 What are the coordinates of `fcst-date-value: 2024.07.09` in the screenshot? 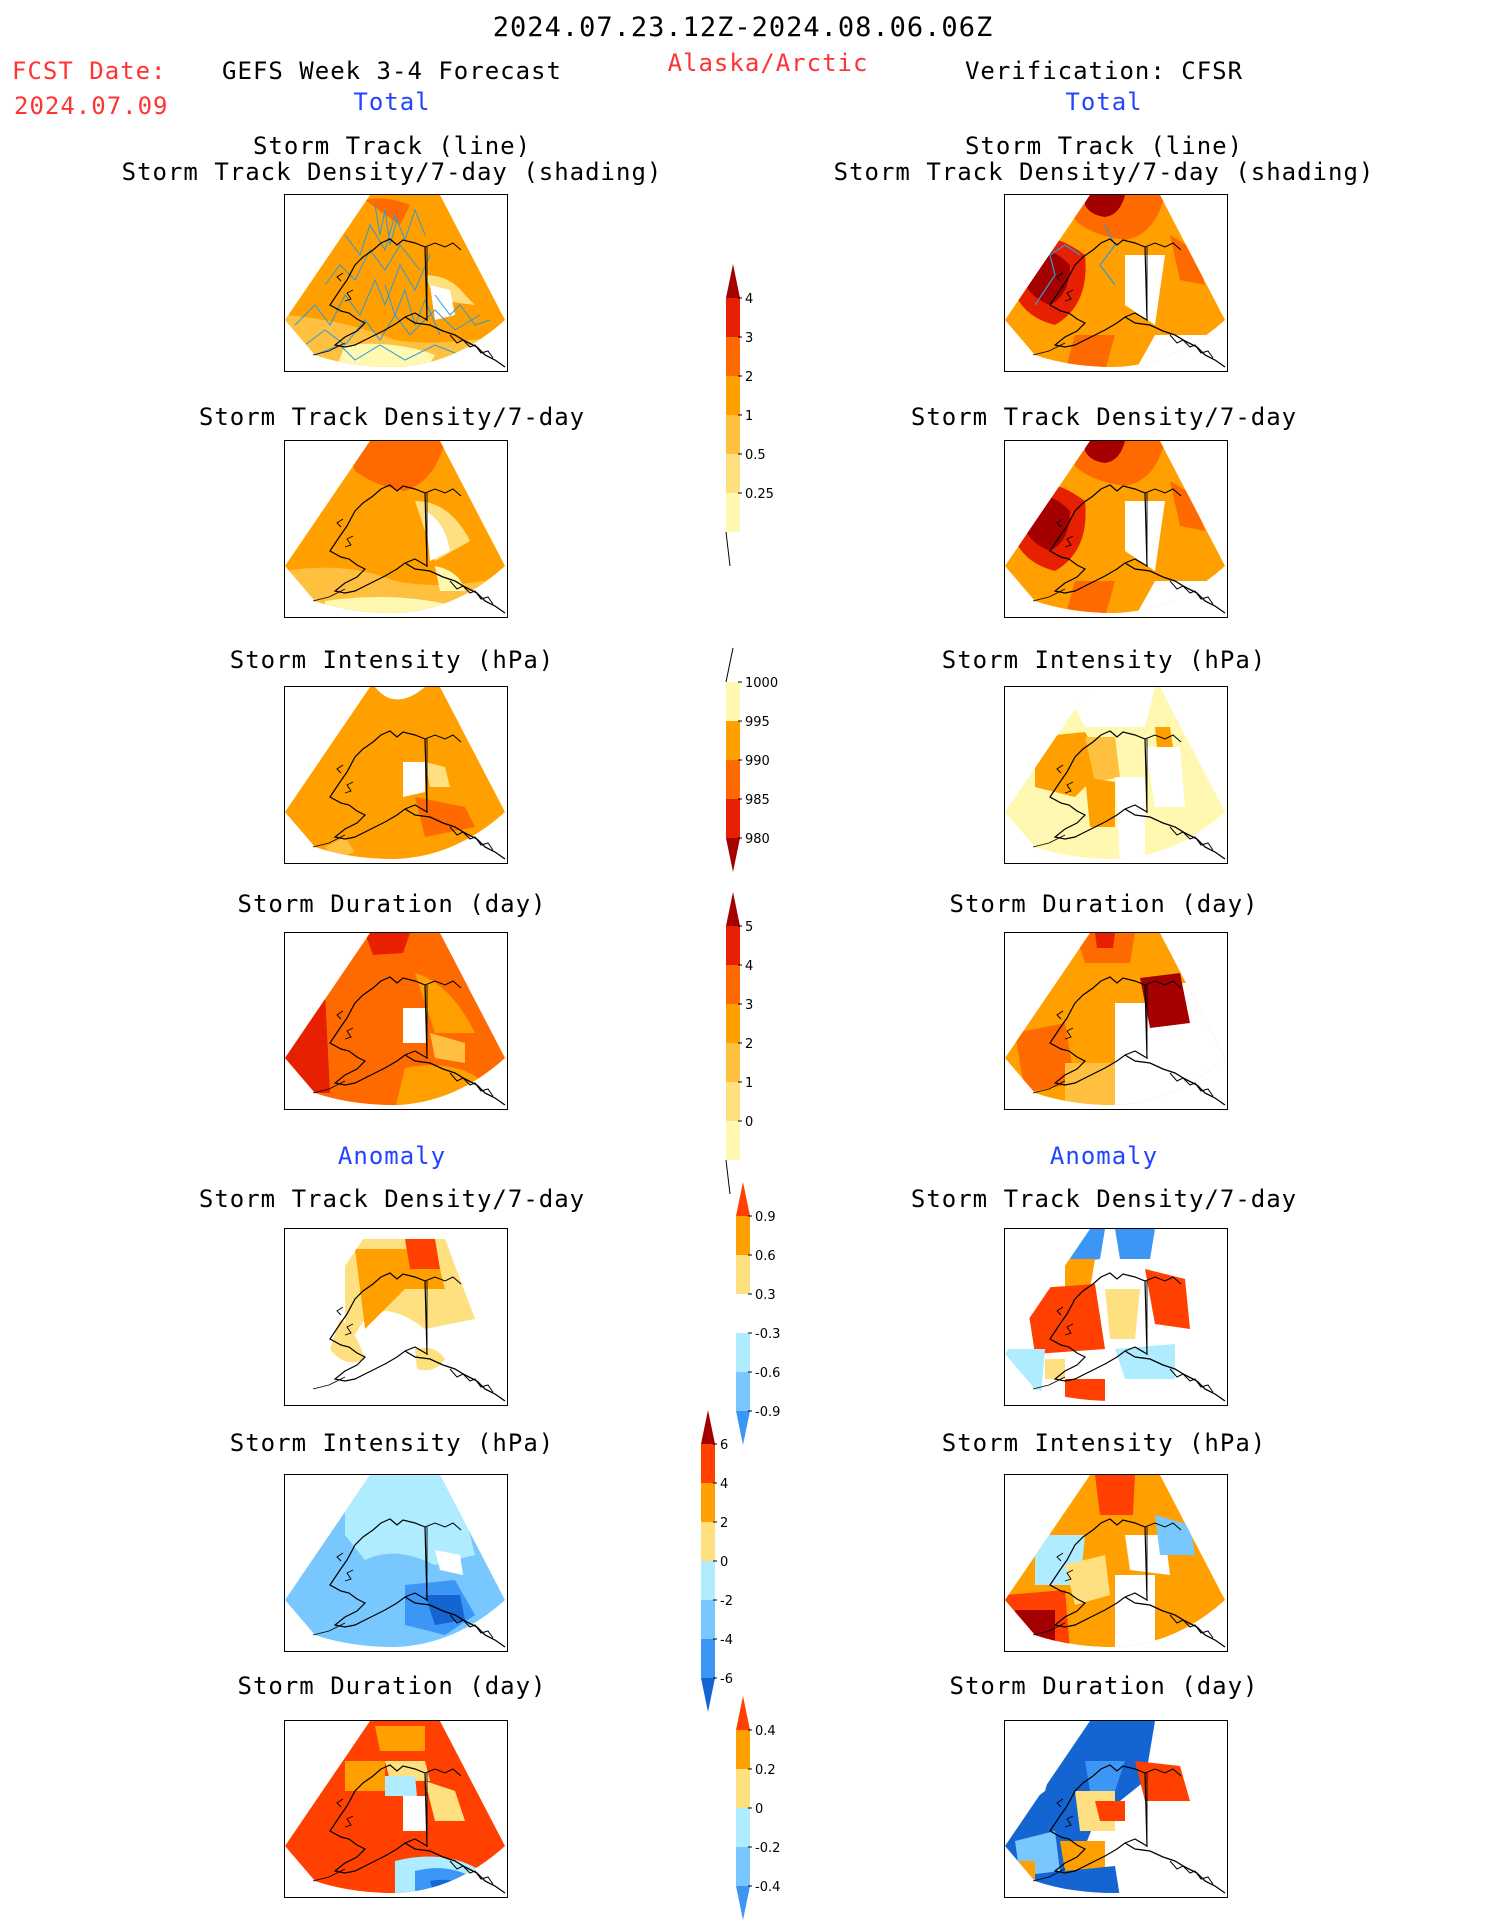 It's located at (91, 106).